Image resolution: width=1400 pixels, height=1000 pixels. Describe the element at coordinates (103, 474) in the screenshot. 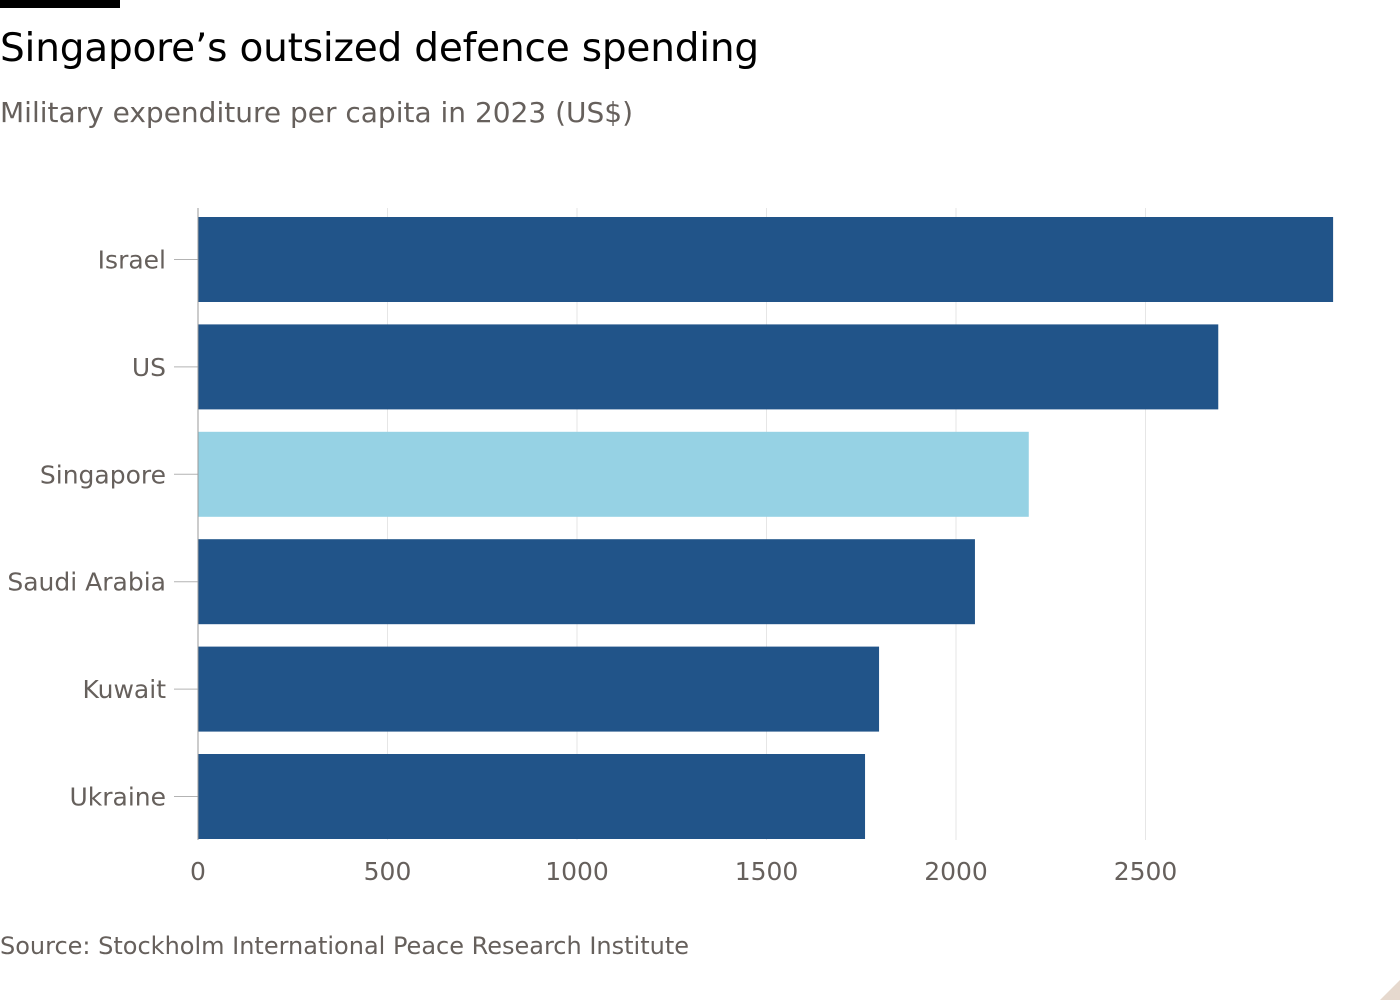

I see `category-label: Singapore` at that location.